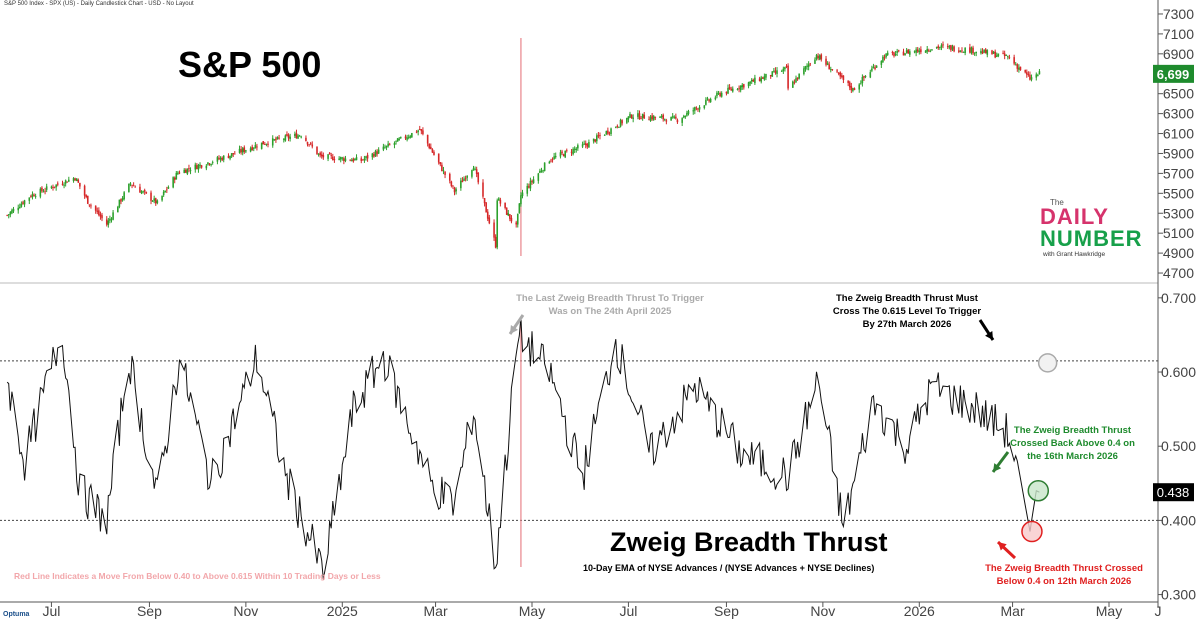  I want to click on x-tick-label: Mar, so click(436, 611).